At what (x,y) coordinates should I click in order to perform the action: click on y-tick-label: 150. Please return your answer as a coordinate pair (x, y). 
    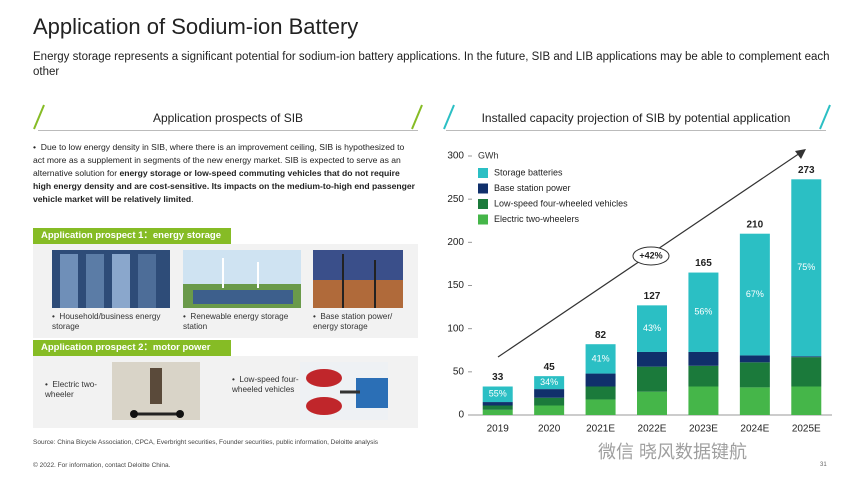
    Looking at the image, I should click on (455, 285).